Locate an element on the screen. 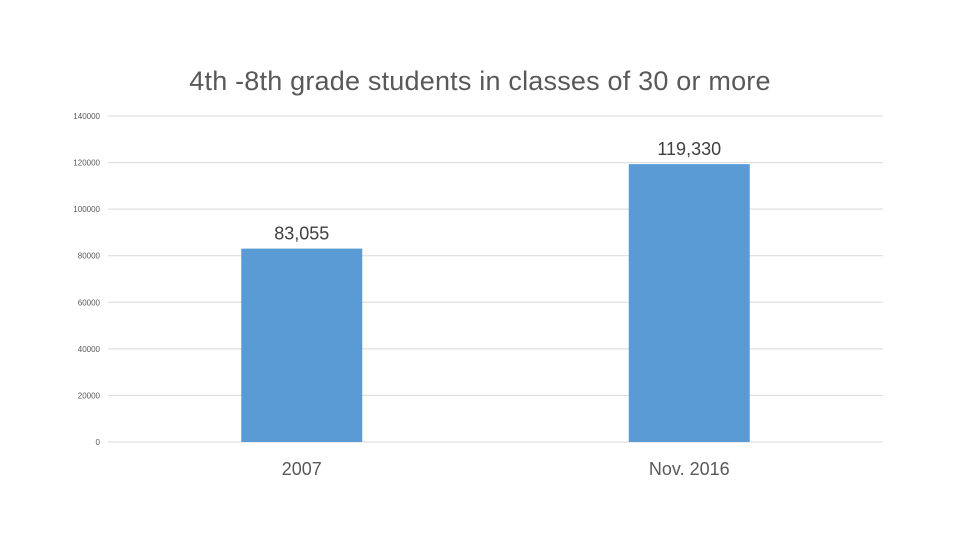 The image size is (960, 540). y-tick-label: 60000 is located at coordinates (89, 302).